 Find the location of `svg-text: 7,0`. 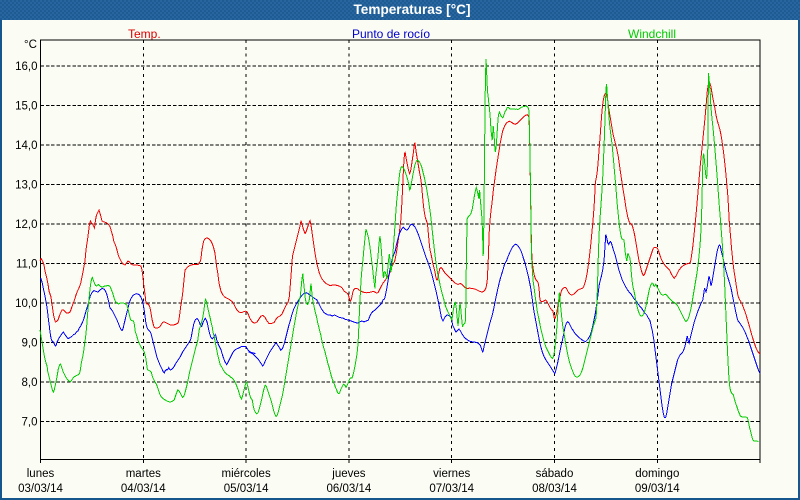

svg-text: 7,0 is located at coordinates (30, 423).